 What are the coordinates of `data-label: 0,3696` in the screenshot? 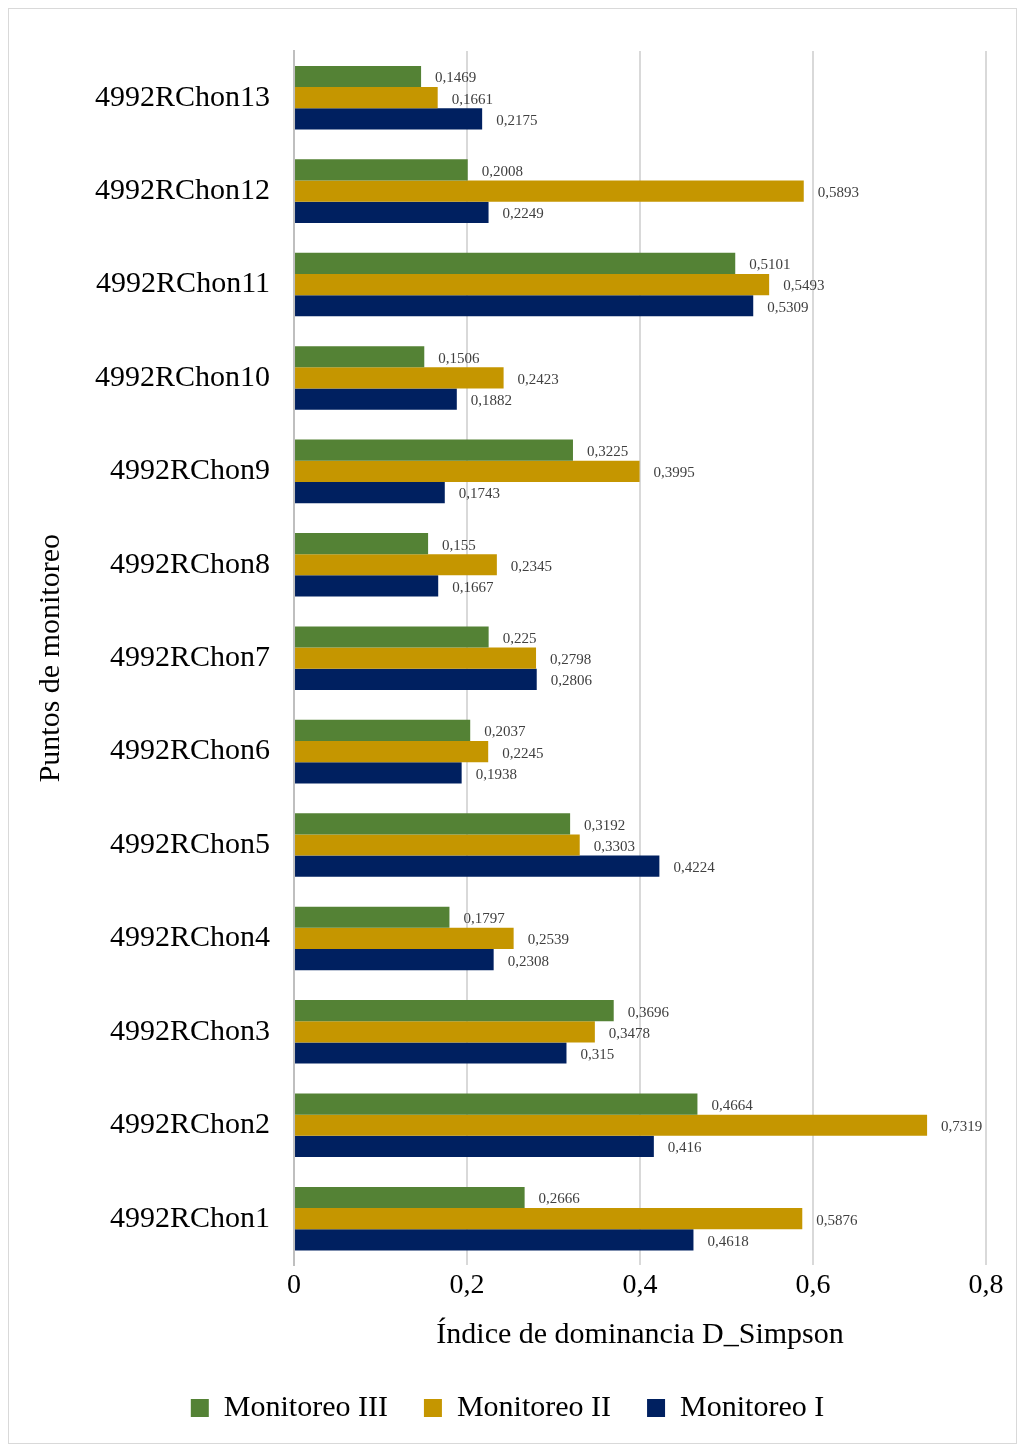 It's located at (648, 1011).